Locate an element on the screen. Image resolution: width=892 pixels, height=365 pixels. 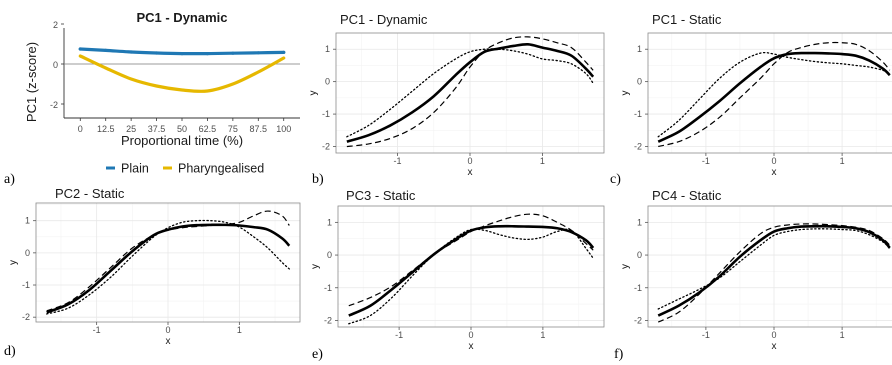
x-tick-label: 75 is located at coordinates (233, 129).